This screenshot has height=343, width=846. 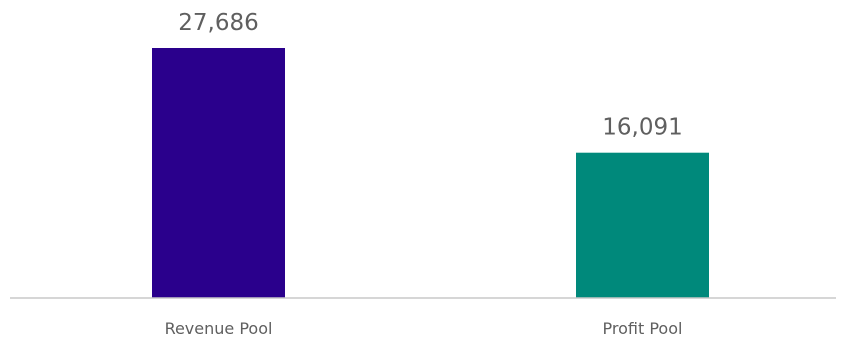 What do you see at coordinates (643, 328) in the screenshot?
I see `x-tick-label-profit-pool: Profit Pool` at bounding box center [643, 328].